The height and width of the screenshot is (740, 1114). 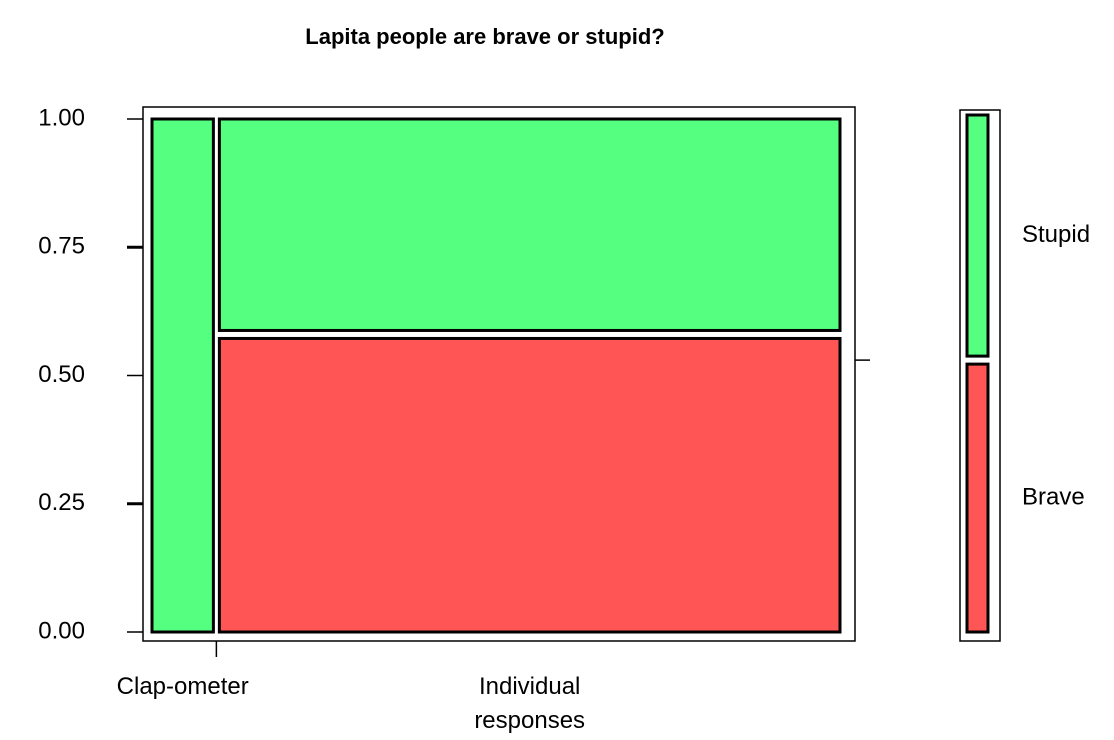 I want to click on mosaic-cell, so click(x=182, y=375).